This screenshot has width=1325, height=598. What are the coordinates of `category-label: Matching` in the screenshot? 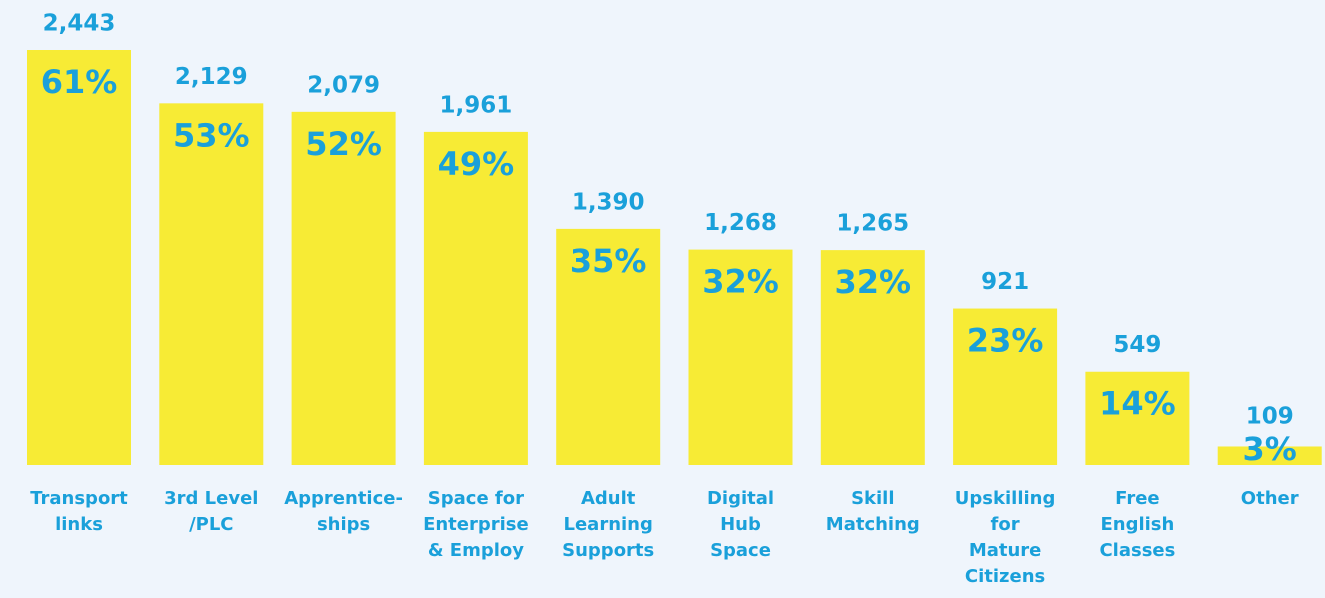 It's located at (873, 524).